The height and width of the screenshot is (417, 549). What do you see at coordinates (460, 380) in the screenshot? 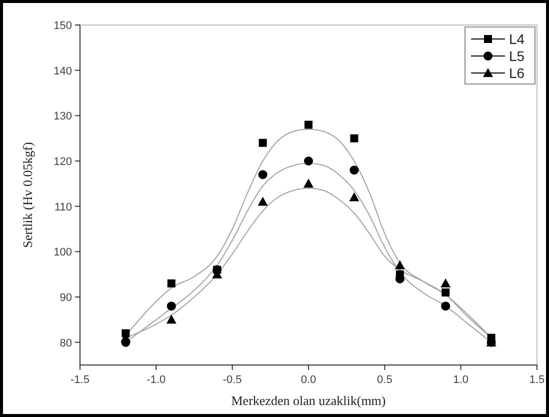
I see `x-tick-label: 1.0` at bounding box center [460, 380].